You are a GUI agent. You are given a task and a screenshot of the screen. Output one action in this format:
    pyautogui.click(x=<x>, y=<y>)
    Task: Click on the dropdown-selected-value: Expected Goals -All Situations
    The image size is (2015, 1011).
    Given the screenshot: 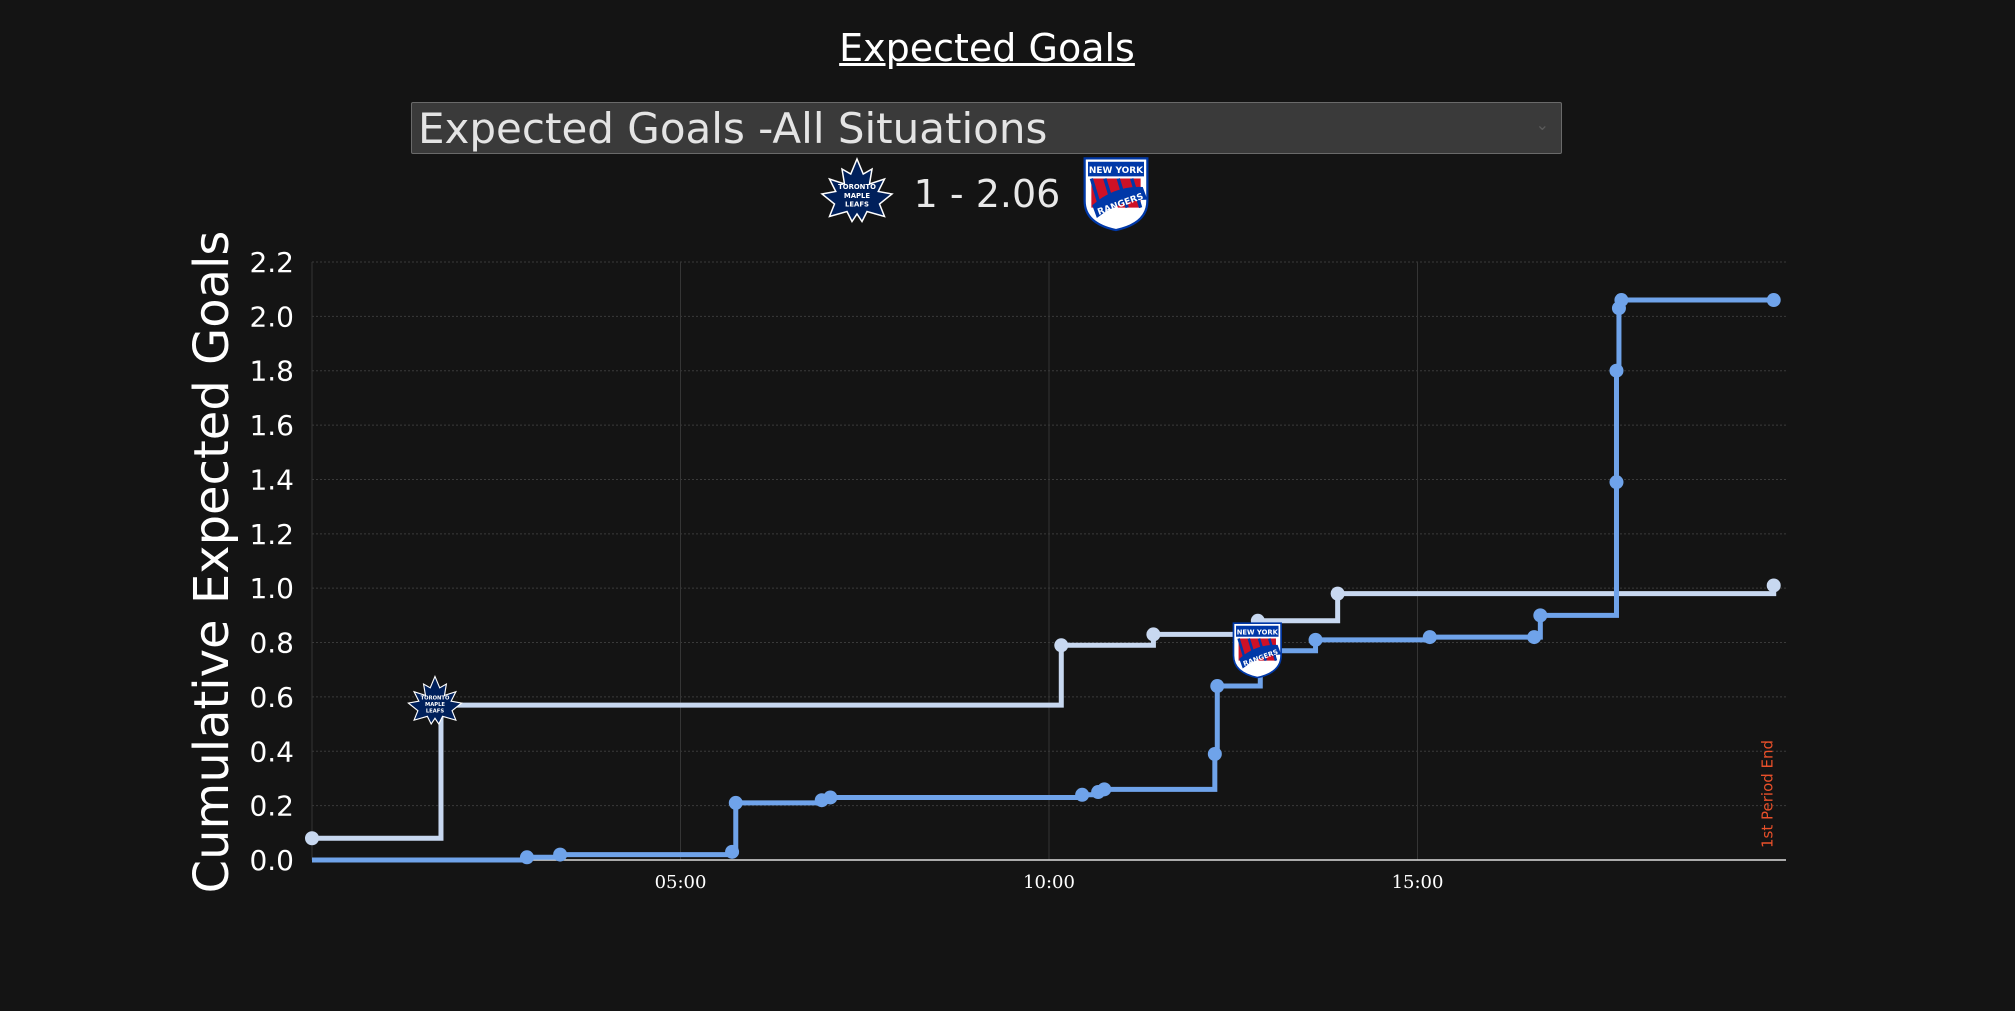 What is the action you would take?
    pyautogui.click(x=733, y=128)
    